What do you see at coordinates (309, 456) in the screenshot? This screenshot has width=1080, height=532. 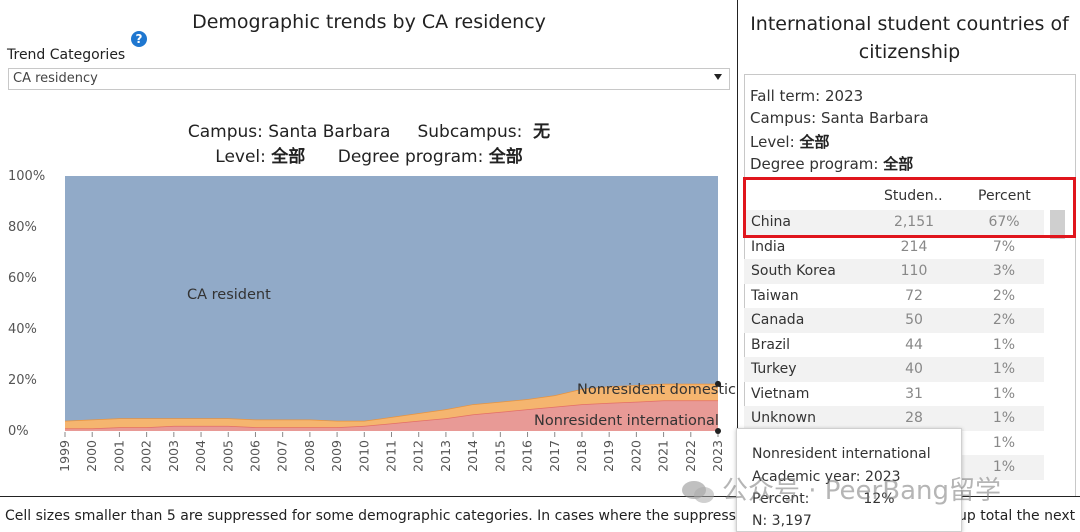 I see `x-tick-label: 2008` at bounding box center [309, 456].